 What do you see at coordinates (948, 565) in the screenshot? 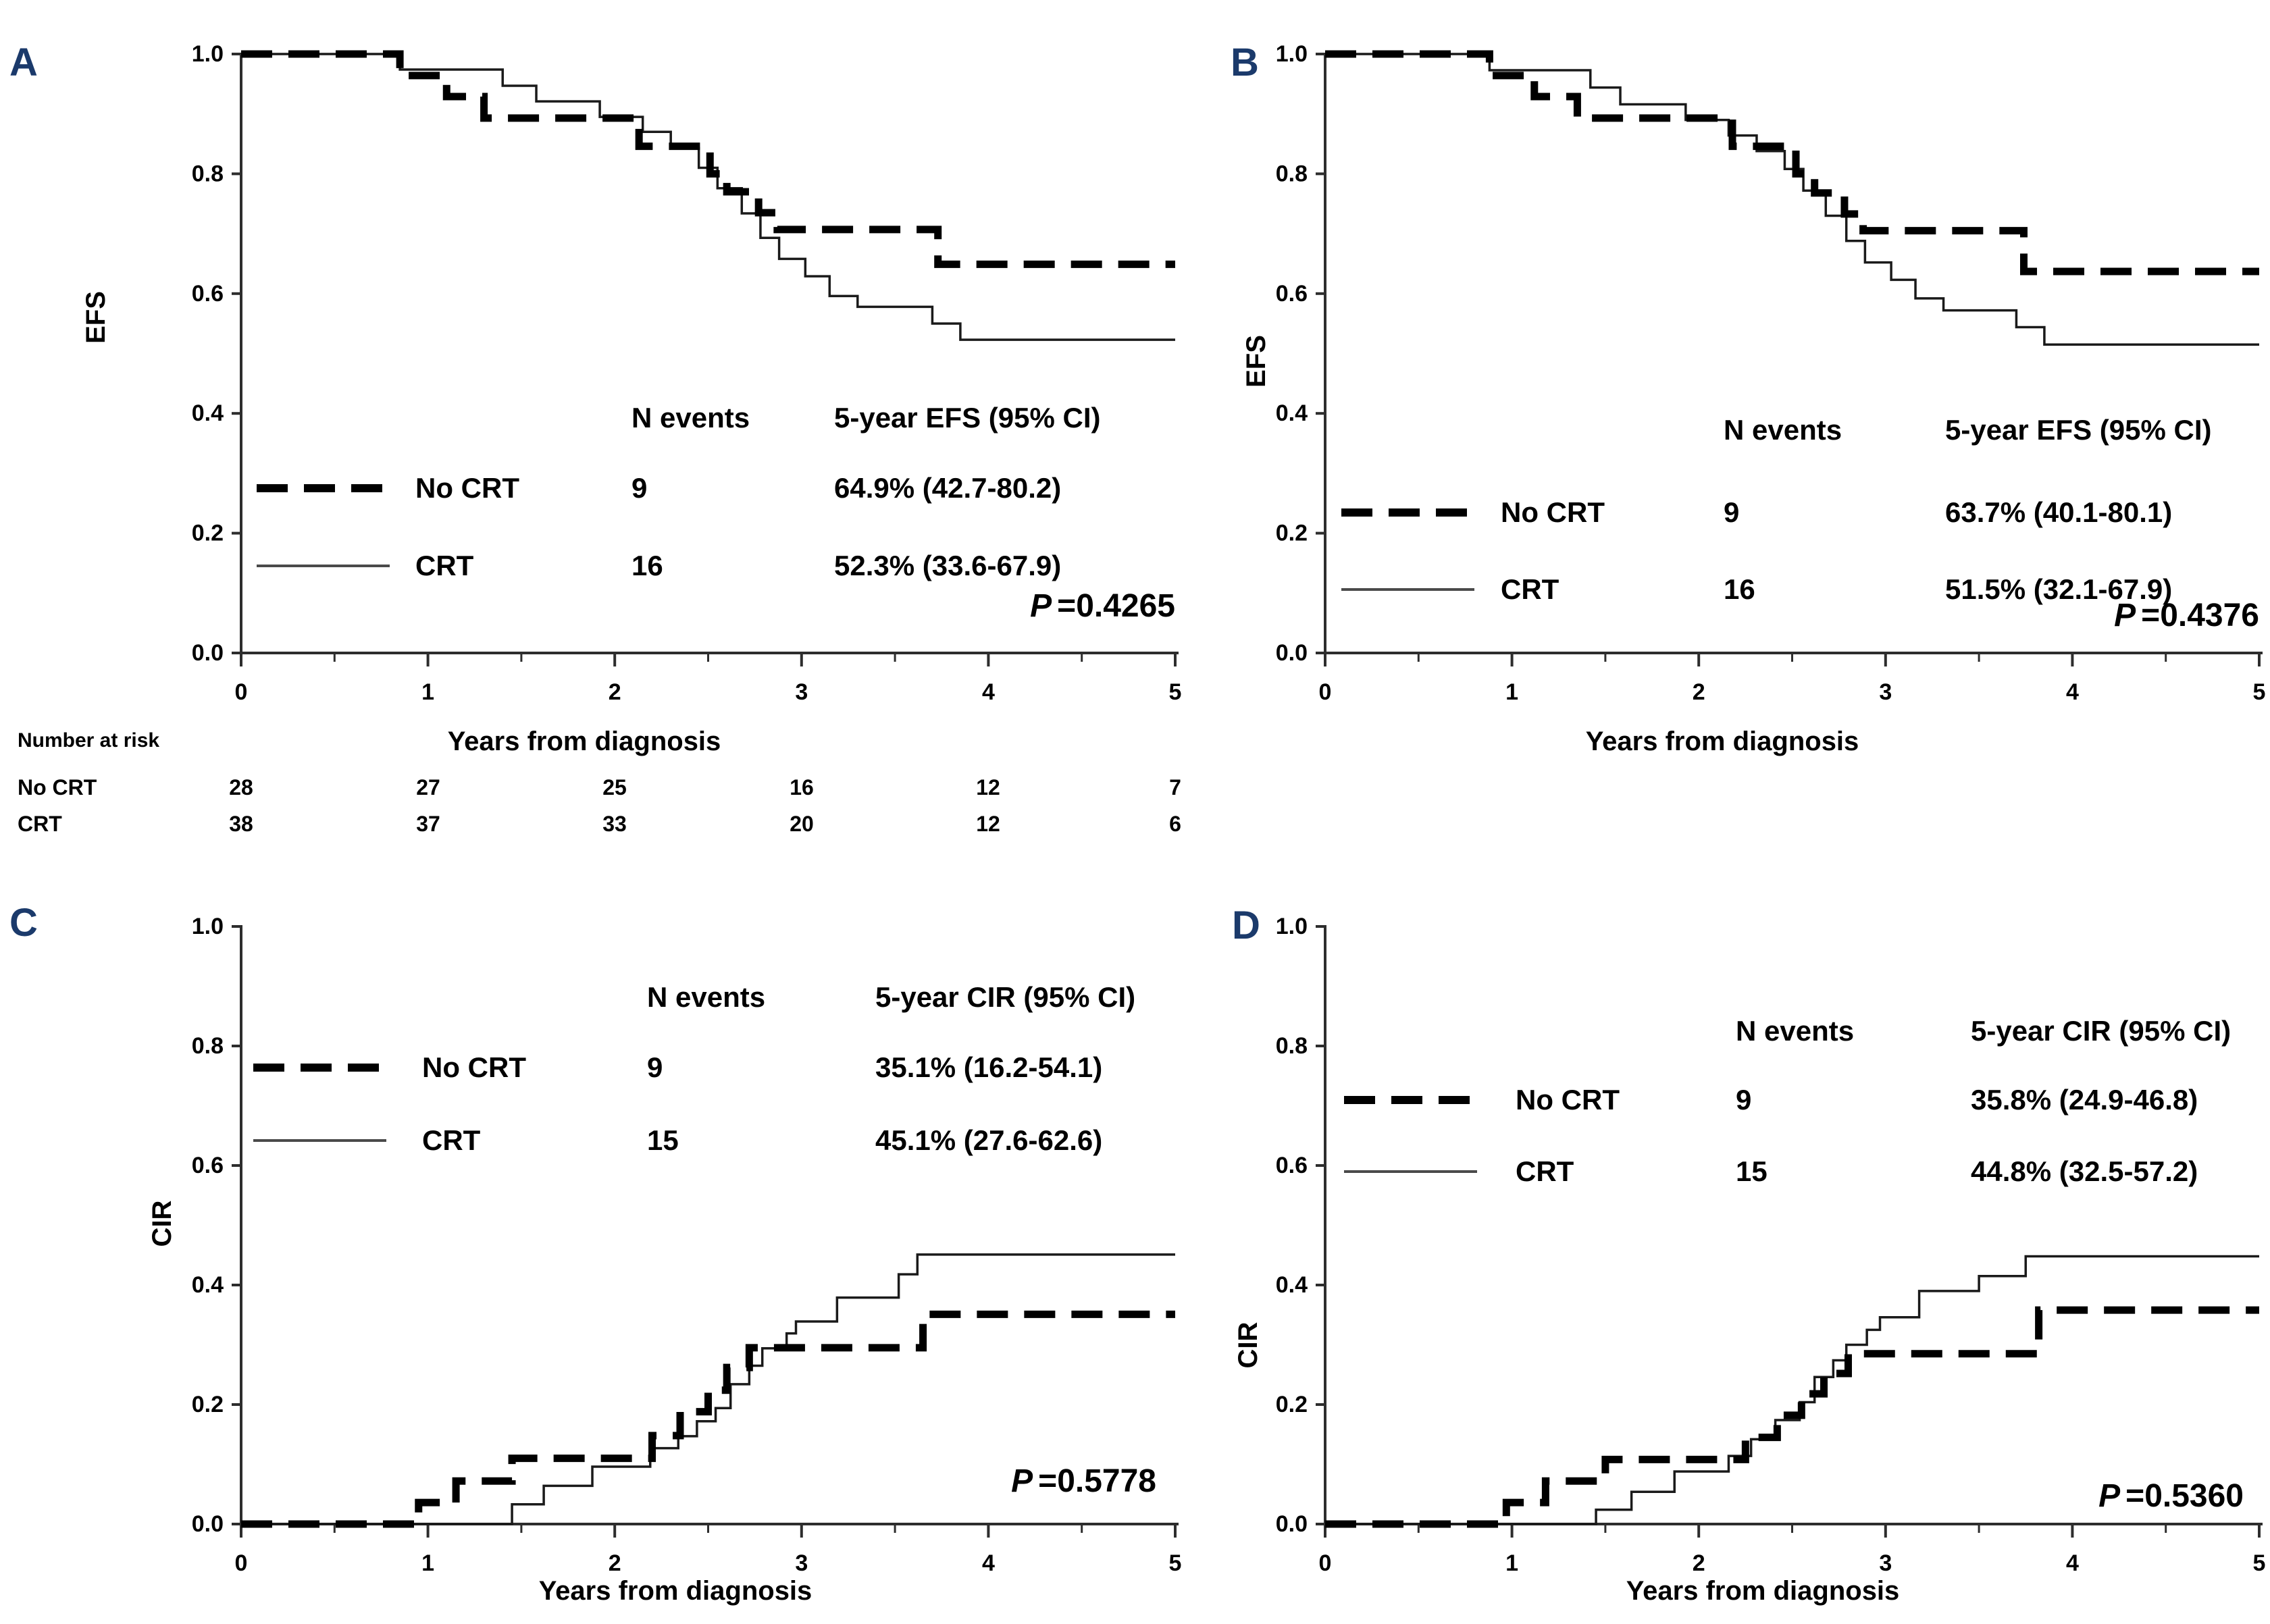
I see `panel-a-legend-estimate-crt: 52.3% (33.6-67.9)` at bounding box center [948, 565].